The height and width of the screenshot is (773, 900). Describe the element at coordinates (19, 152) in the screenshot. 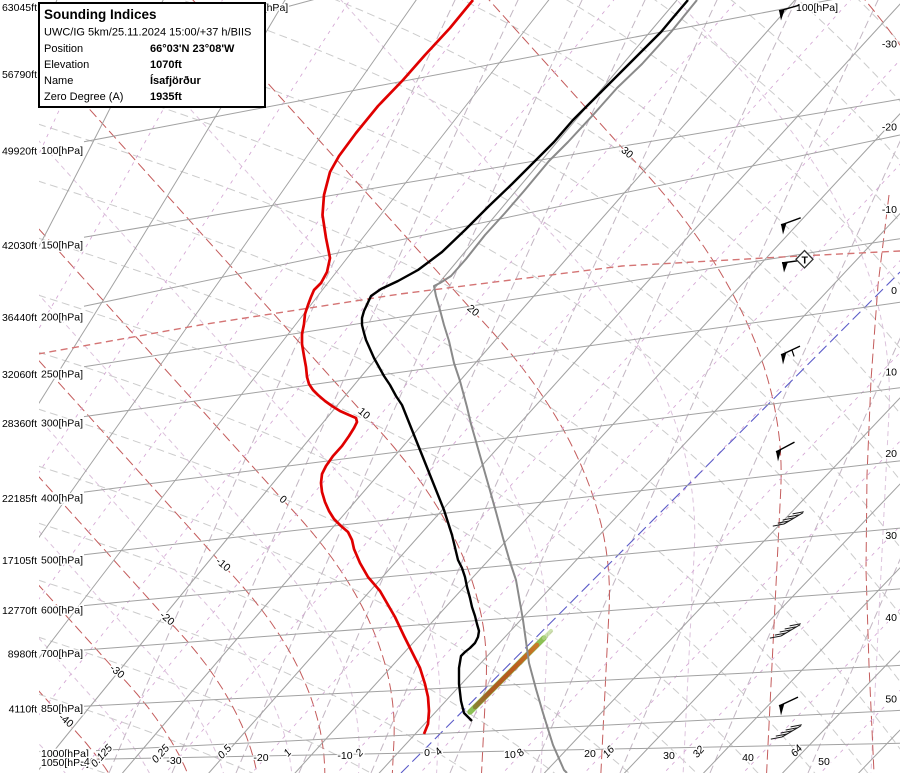

I see `svg-text: 49920ft` at that location.